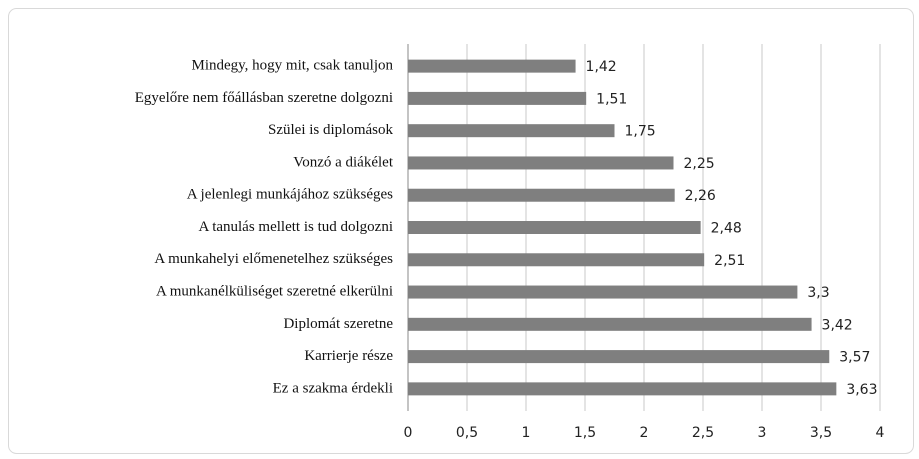 Image resolution: width=919 pixels, height=459 pixels. Describe the element at coordinates (467, 433) in the screenshot. I see `x-tick-label: 0,5` at that location.